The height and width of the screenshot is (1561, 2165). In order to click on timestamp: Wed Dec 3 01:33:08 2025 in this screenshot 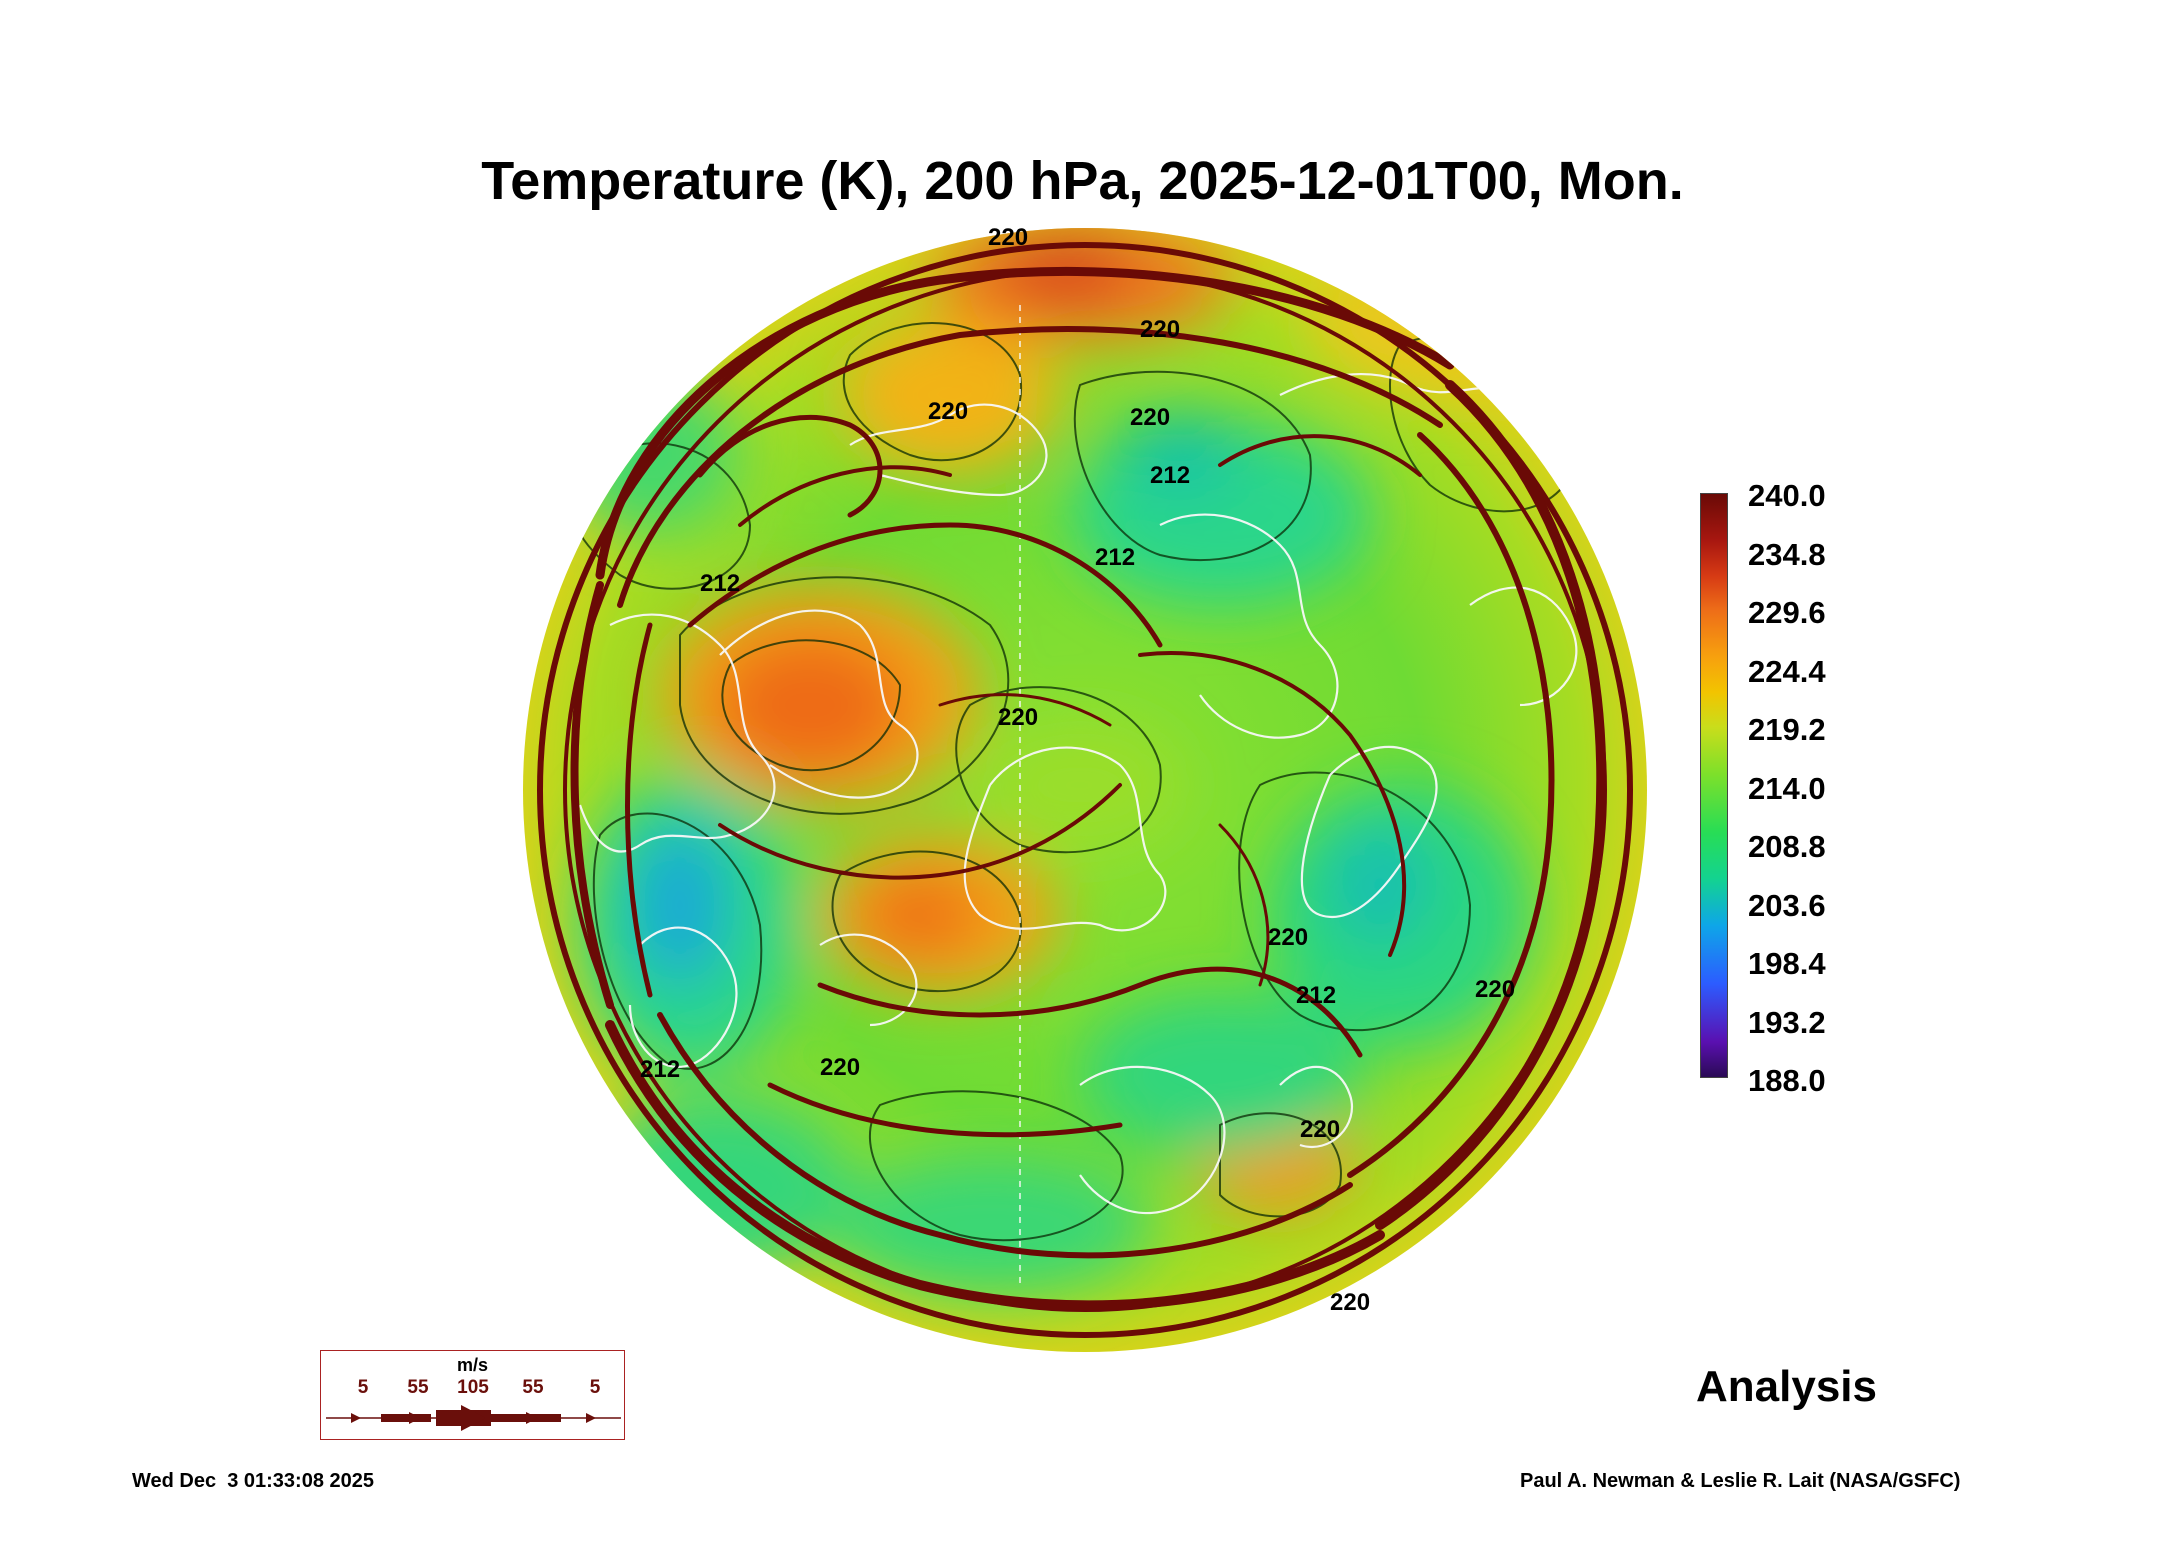, I will do `click(253, 1481)`.